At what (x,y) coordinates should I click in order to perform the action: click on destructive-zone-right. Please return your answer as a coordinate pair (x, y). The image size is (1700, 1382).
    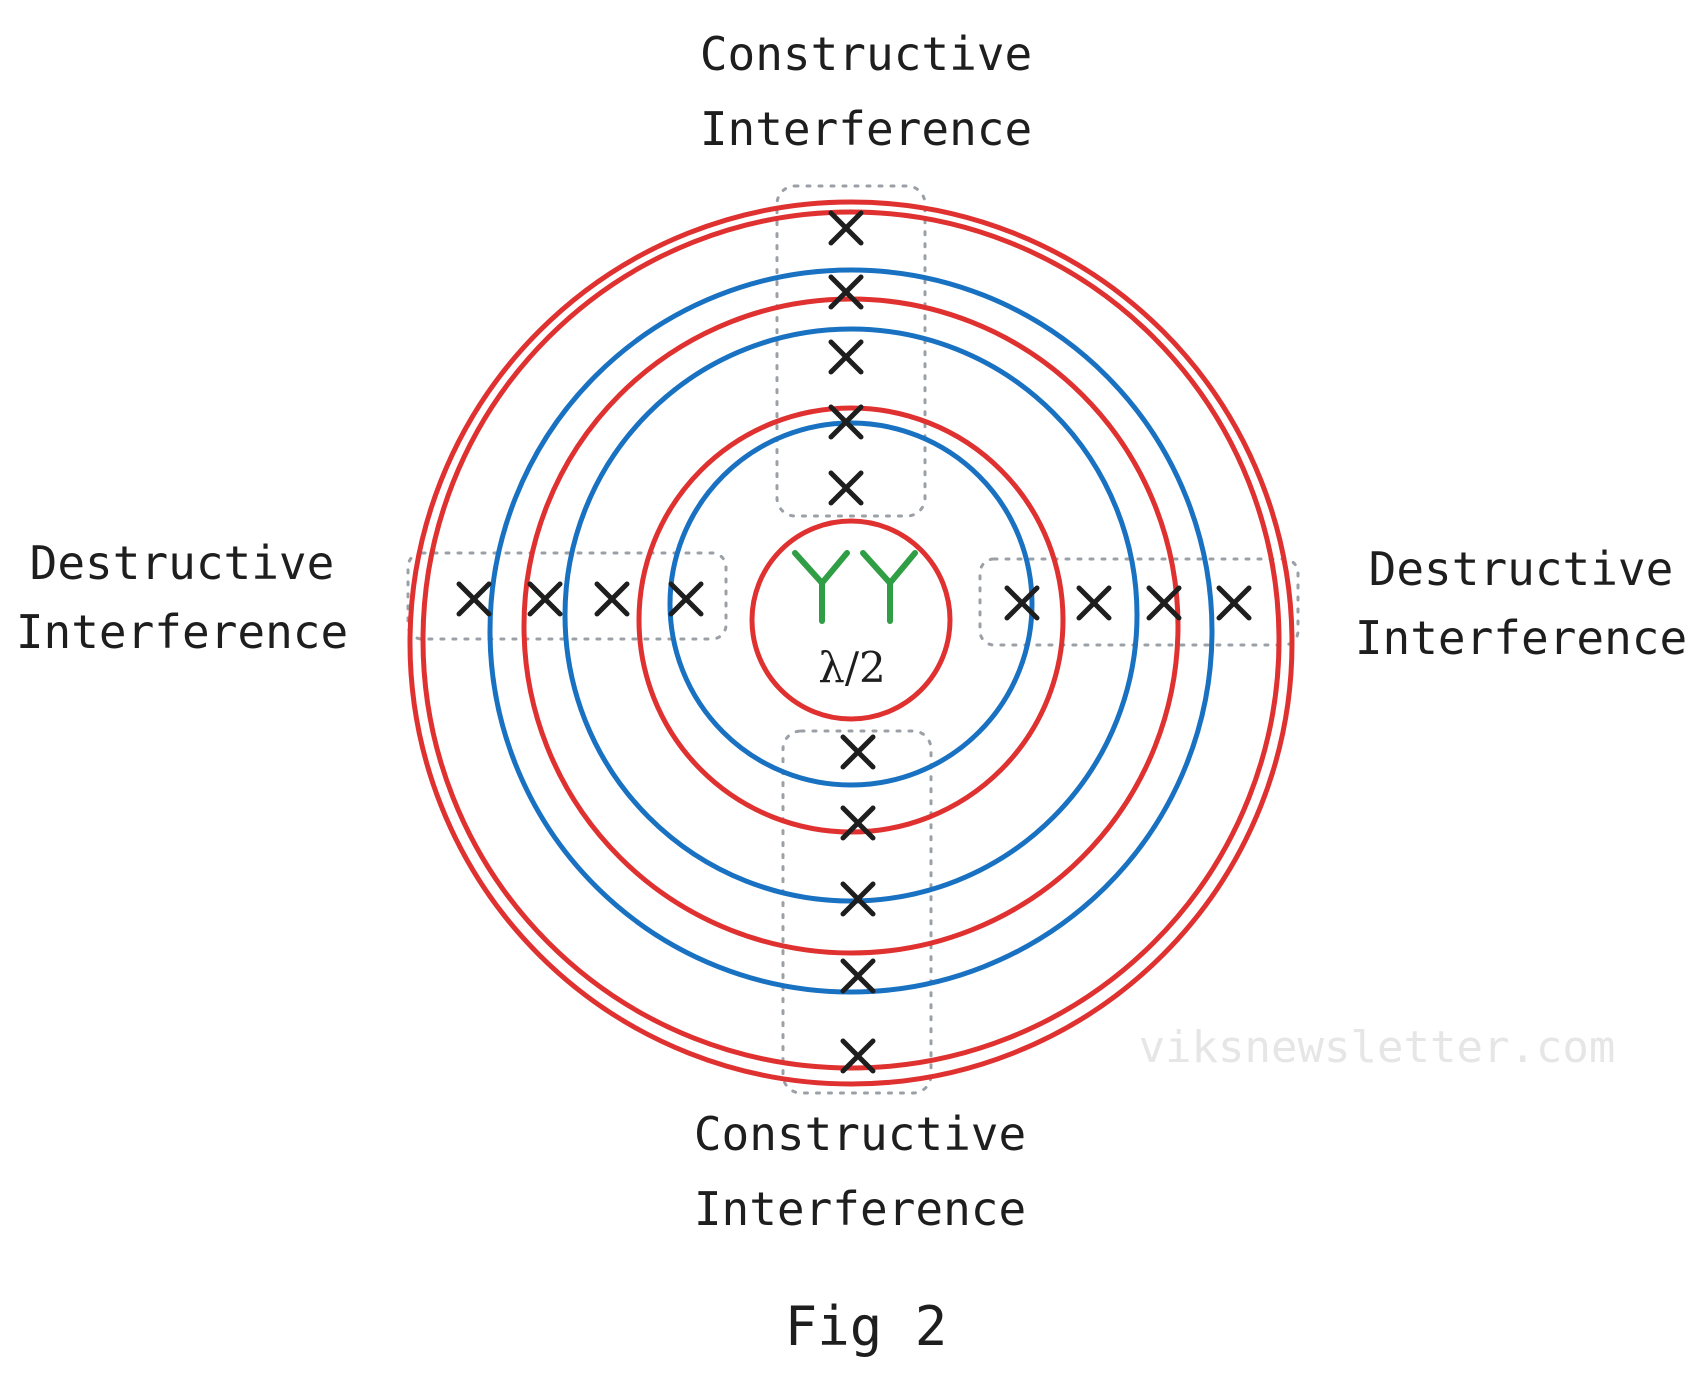
    Looking at the image, I should click on (1139, 602).